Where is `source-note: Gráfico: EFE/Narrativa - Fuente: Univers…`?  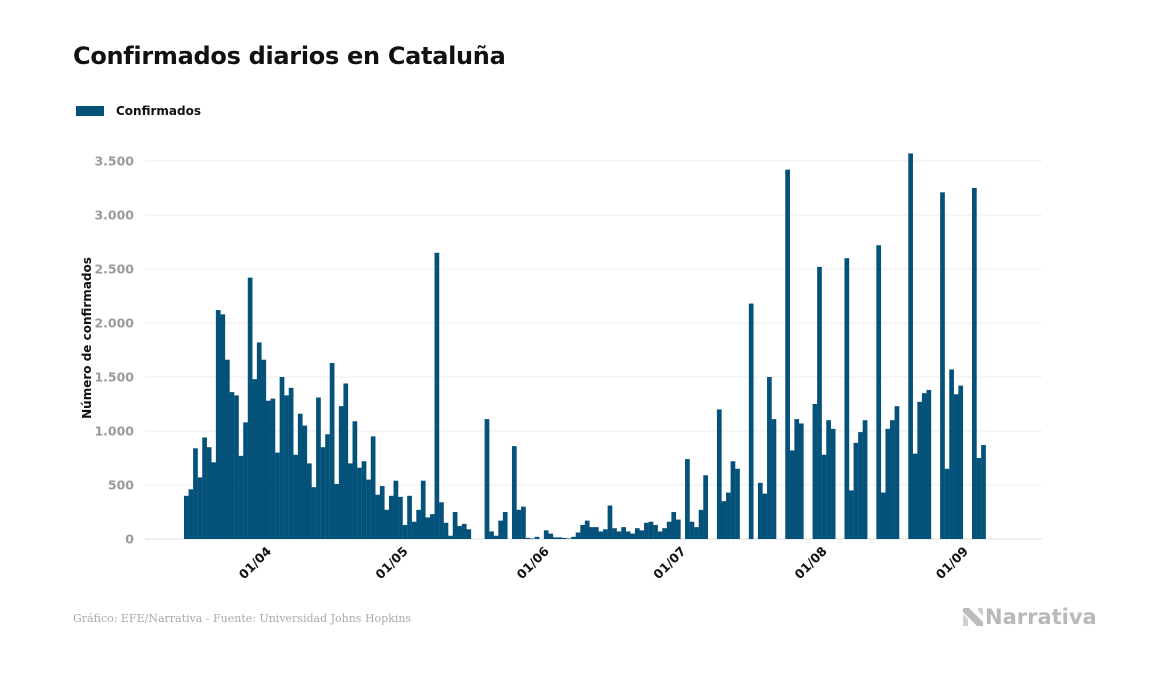
source-note: Gráfico: EFE/Narrativa - Fuente: Univers… is located at coordinates (242, 618).